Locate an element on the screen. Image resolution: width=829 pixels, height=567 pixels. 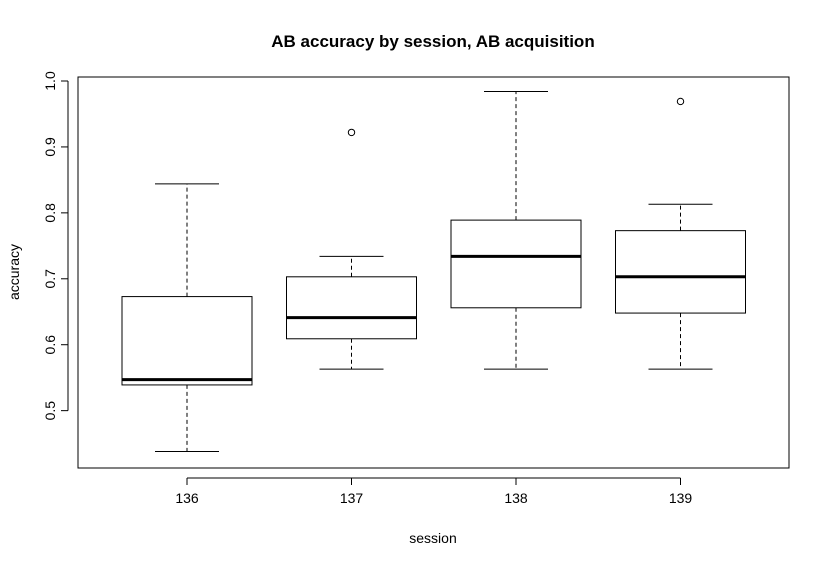
x-axis: 136 137 138 139 is located at coordinates (434, 491).